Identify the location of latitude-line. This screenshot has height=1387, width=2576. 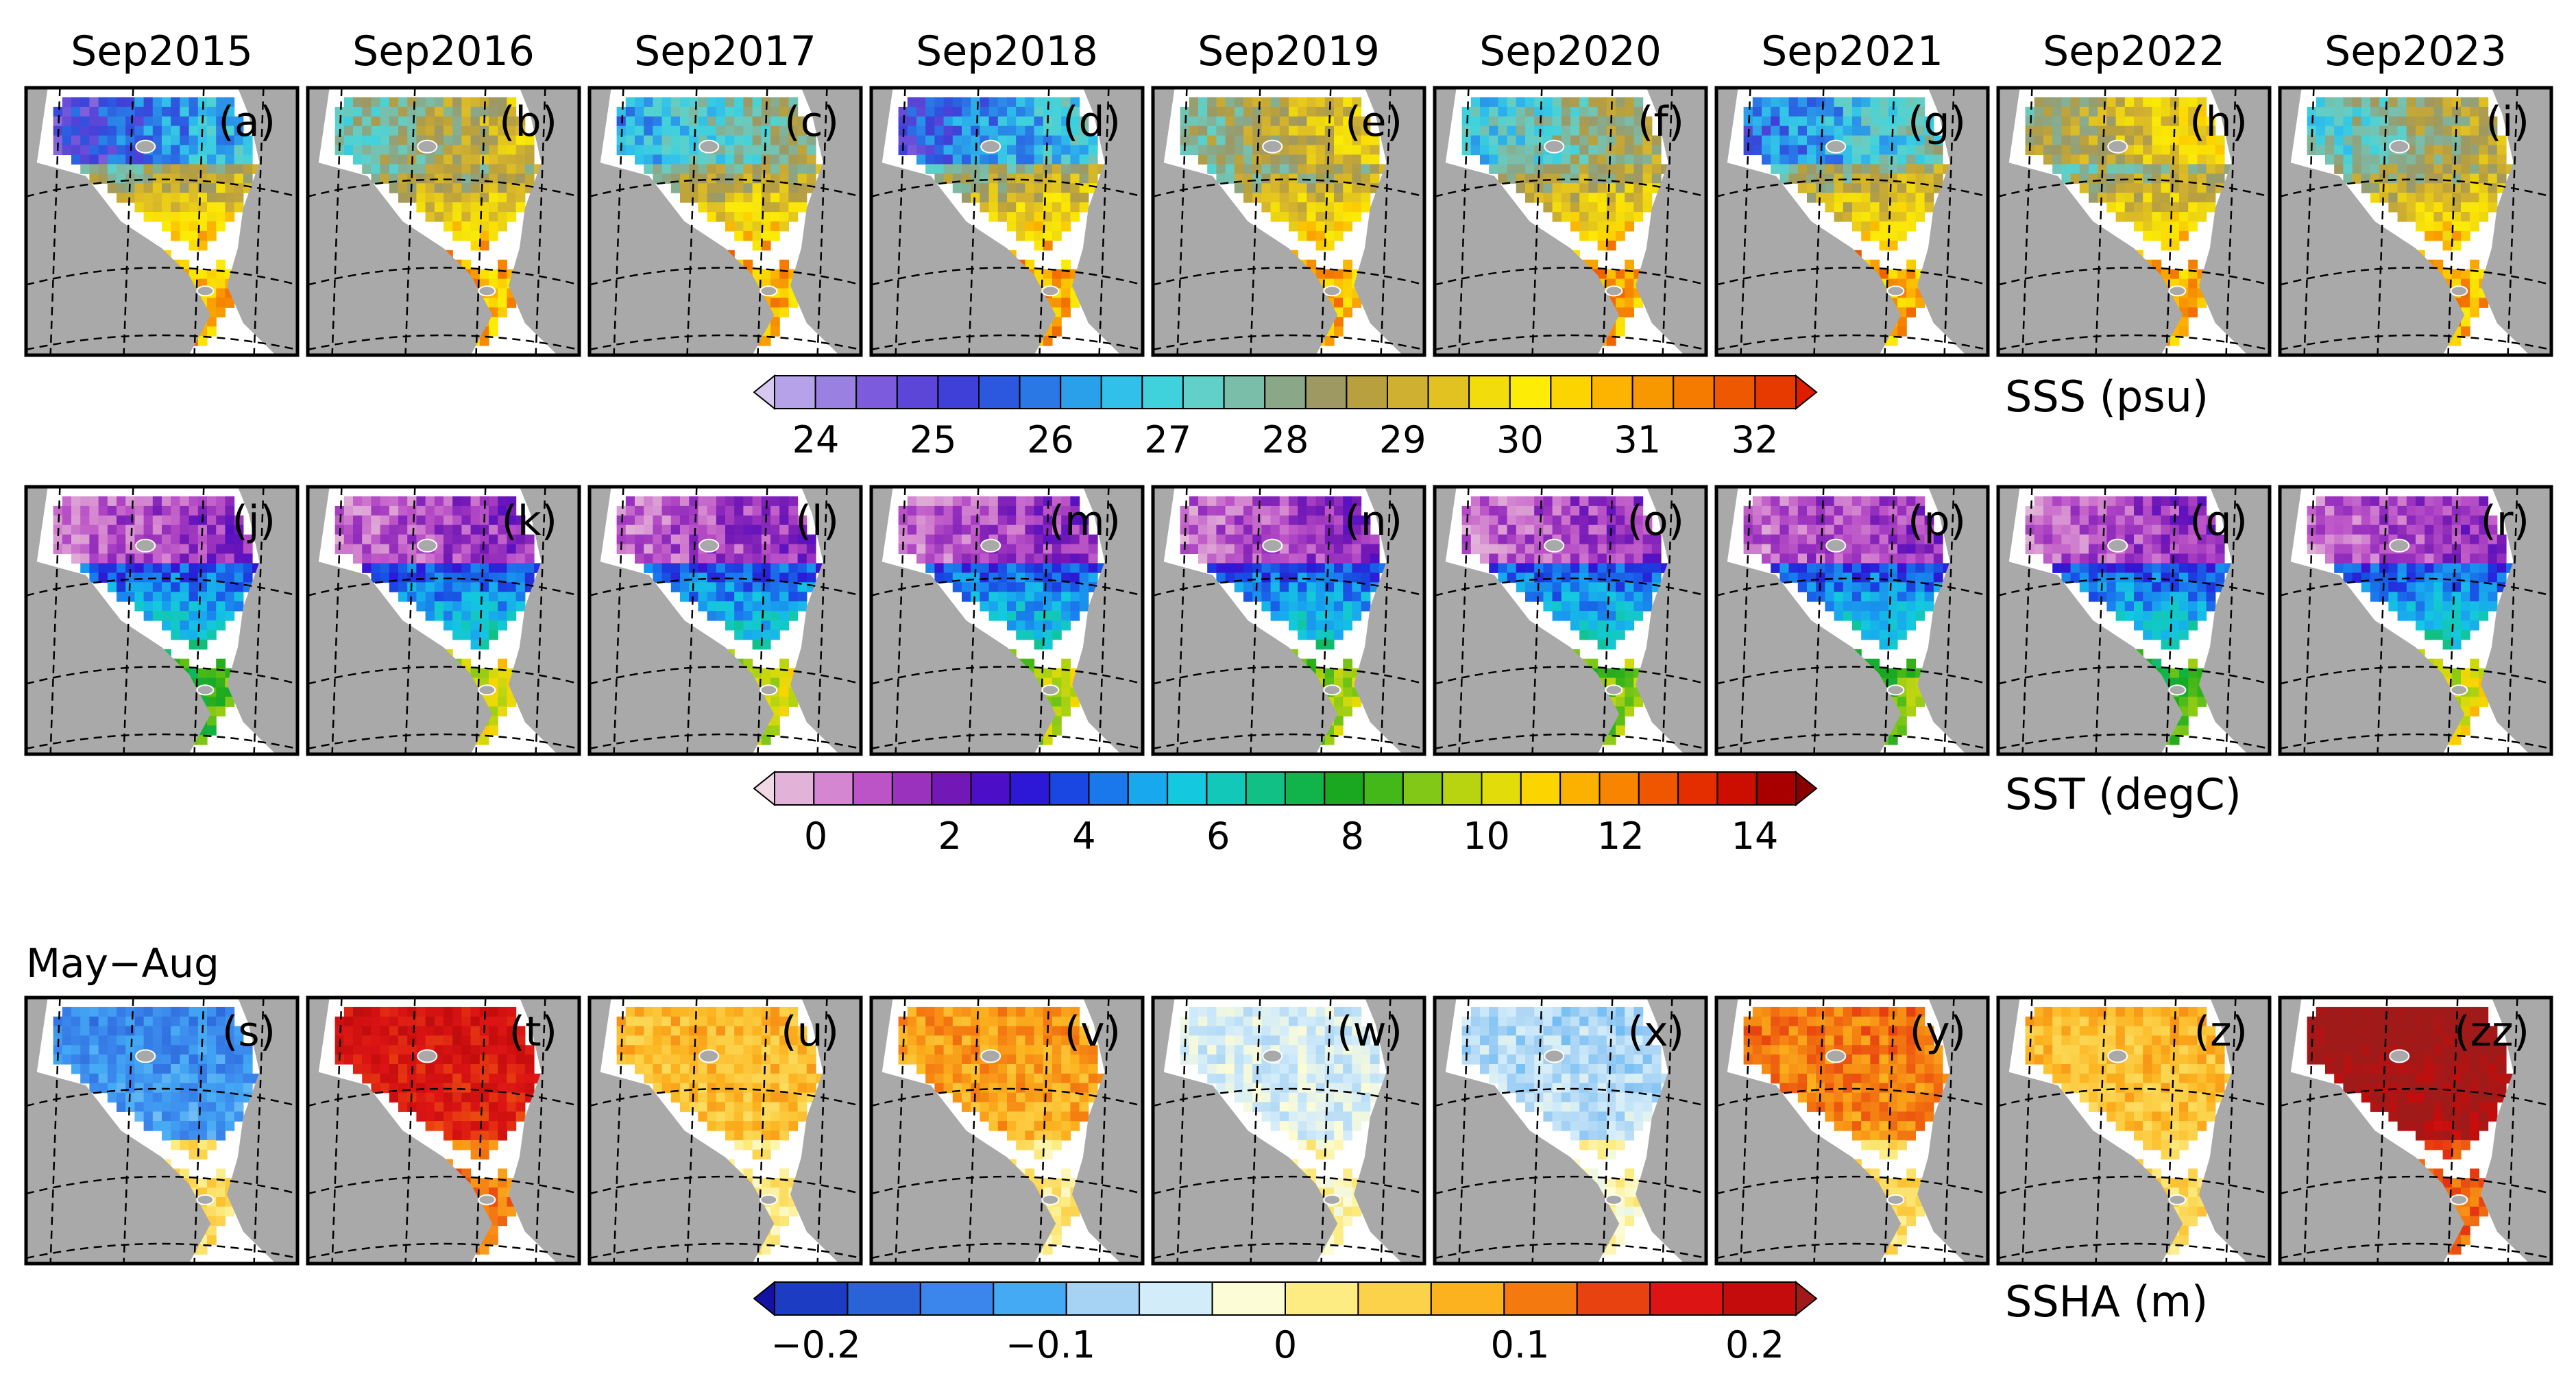
(161, 276).